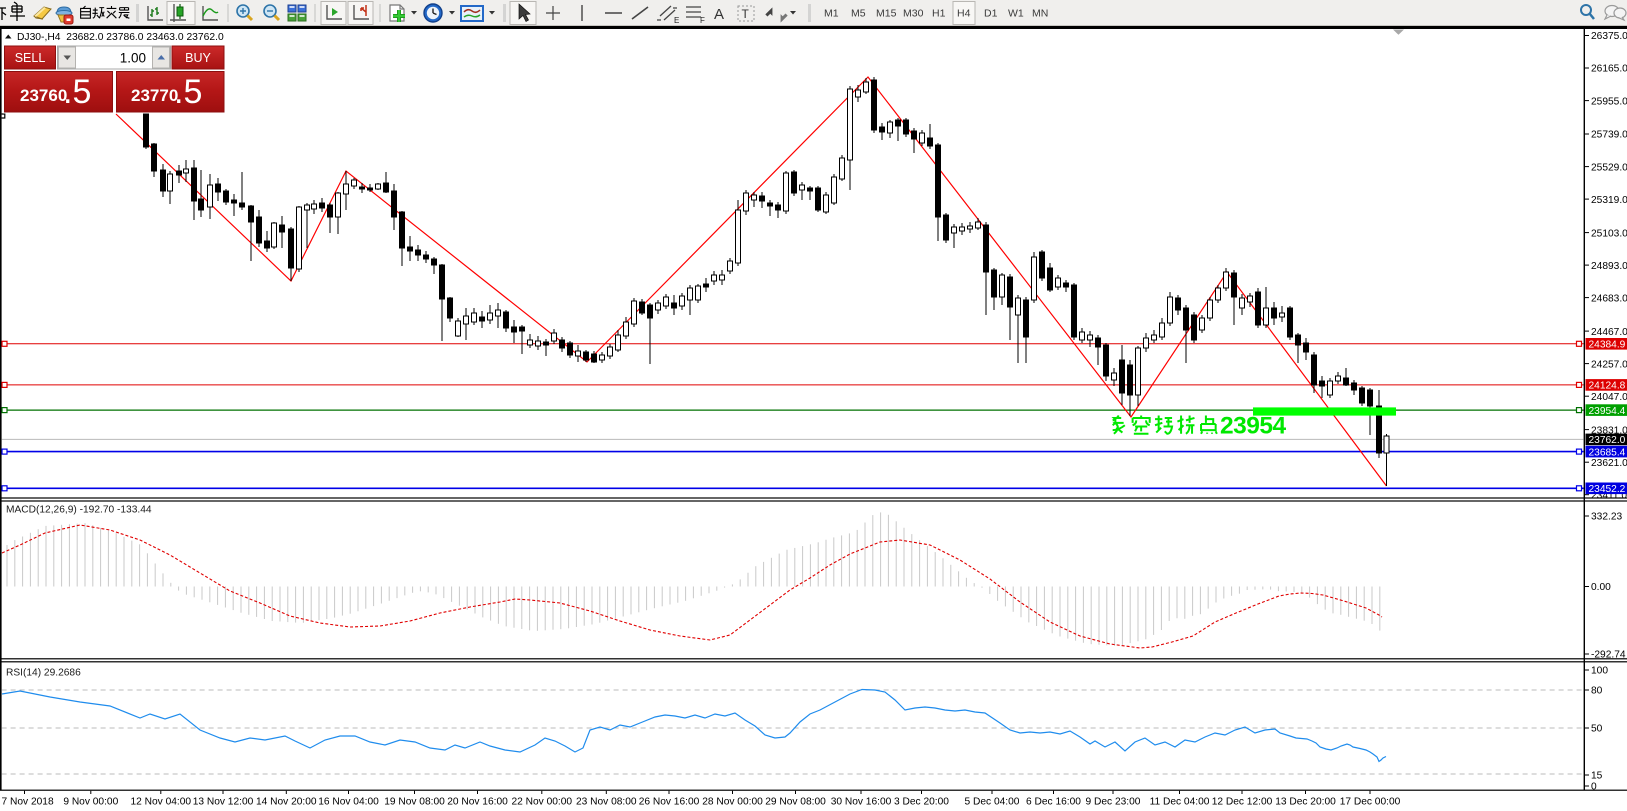  I want to click on svg-text: 23 Nov 08:00, so click(606, 802).